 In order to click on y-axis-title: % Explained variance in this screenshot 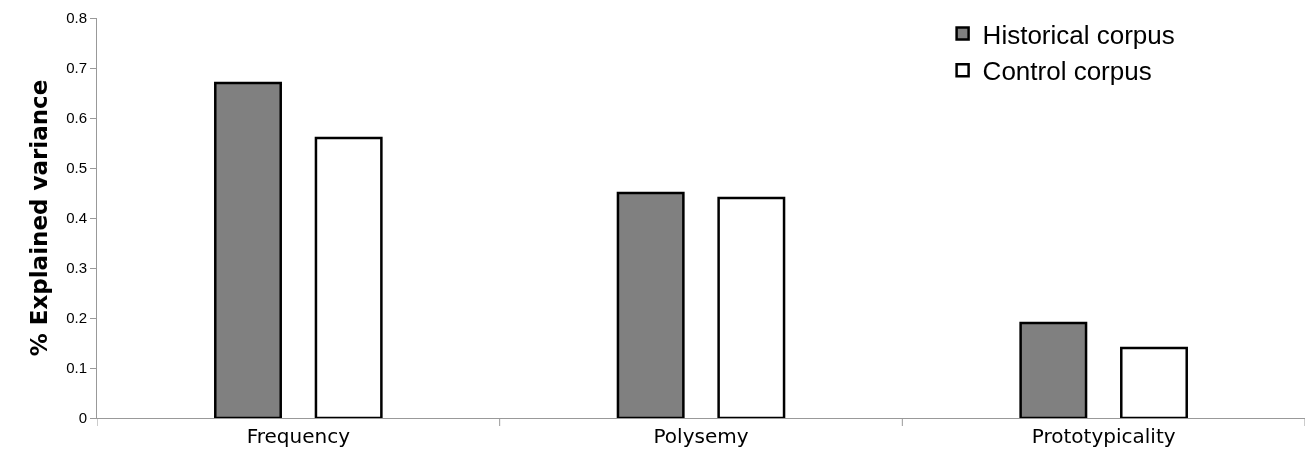, I will do `click(38, 218)`.